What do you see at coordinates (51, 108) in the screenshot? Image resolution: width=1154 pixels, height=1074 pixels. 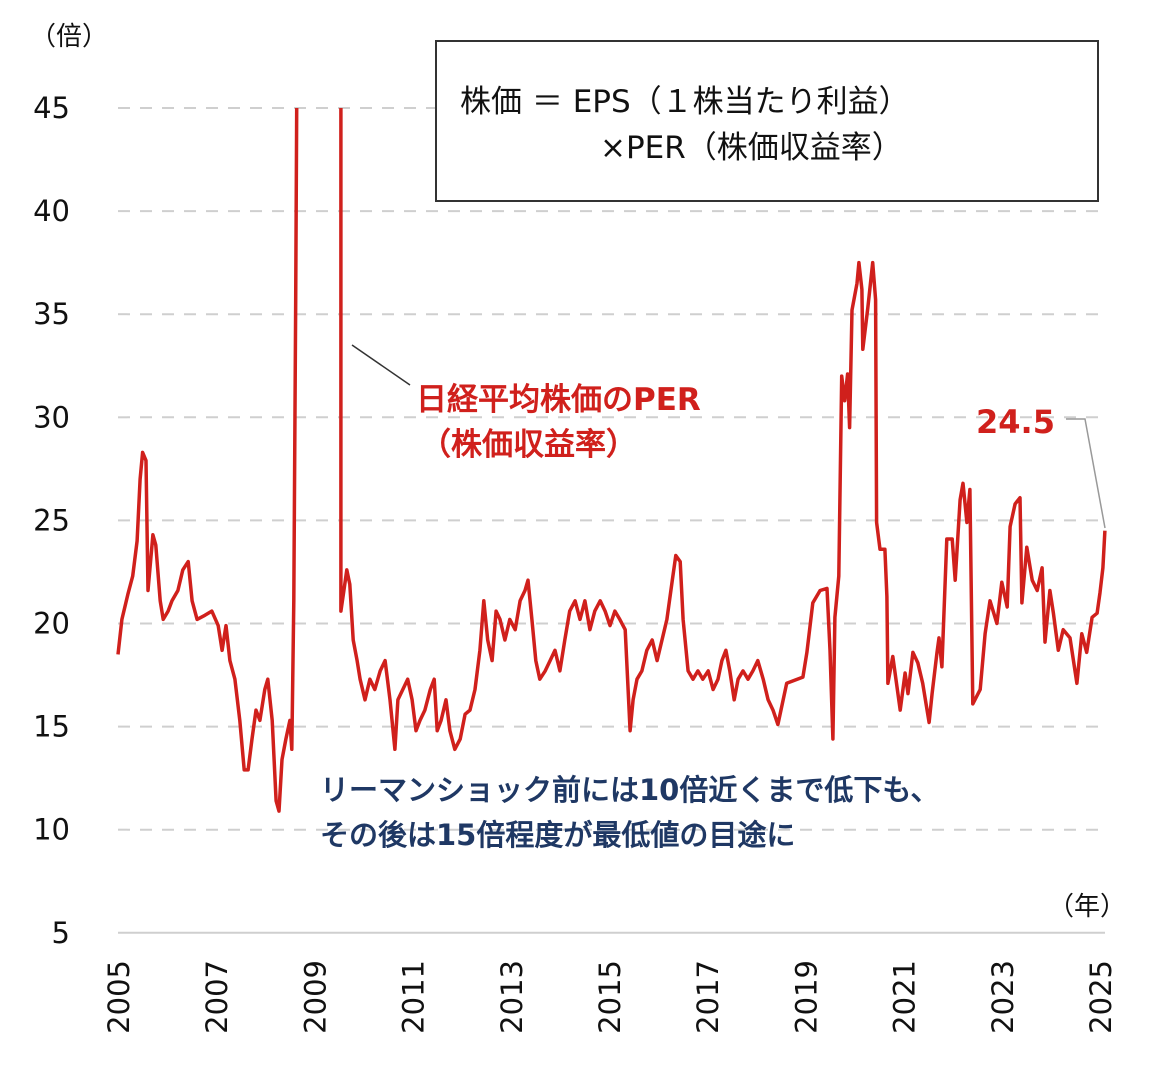 I see `y-tick-label: 45` at bounding box center [51, 108].